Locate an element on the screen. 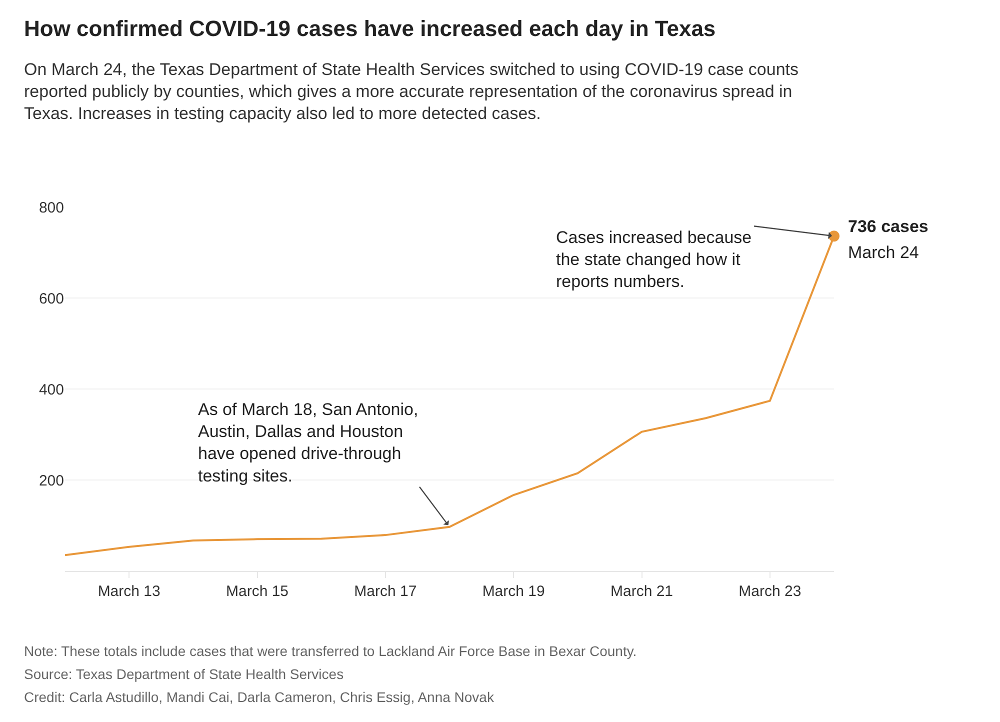 The height and width of the screenshot is (722, 1000). y-tick-label: 400 is located at coordinates (51, 389).